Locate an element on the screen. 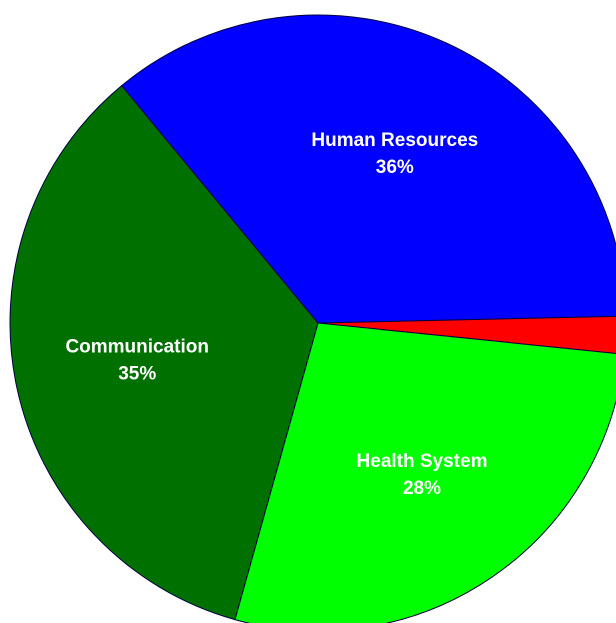 The width and height of the screenshot is (616, 623). slice-value-label: 35% is located at coordinates (137, 373).